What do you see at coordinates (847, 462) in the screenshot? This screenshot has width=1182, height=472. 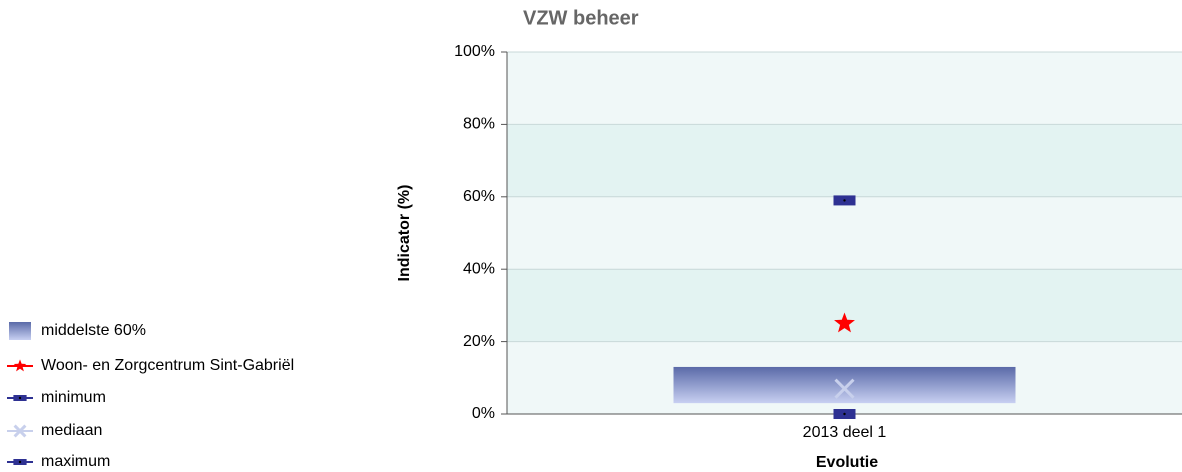 I see `x-axis-label: Evolutie` at bounding box center [847, 462].